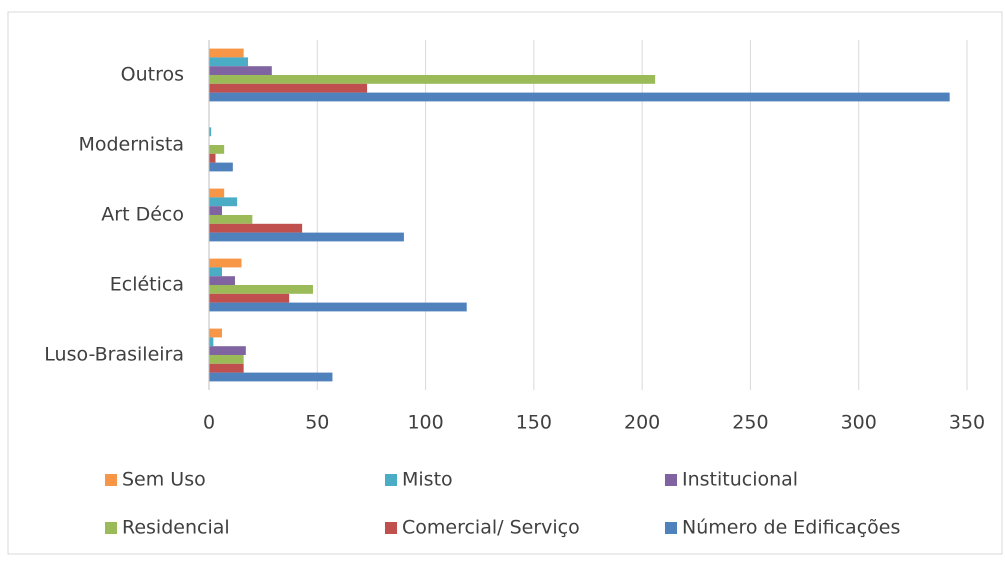 Image resolution: width=1005 pixels, height=561 pixels. Describe the element at coordinates (427, 480) in the screenshot. I see `legend-label: Misto` at that location.